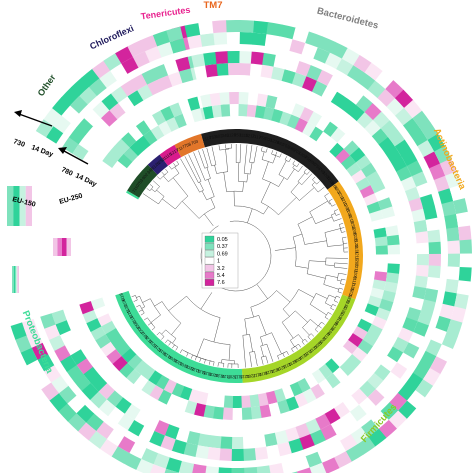 The height and width of the screenshot is (473, 472). Describe the element at coordinates (148, 339) in the screenshot. I see `otu-label: 1129` at that location.